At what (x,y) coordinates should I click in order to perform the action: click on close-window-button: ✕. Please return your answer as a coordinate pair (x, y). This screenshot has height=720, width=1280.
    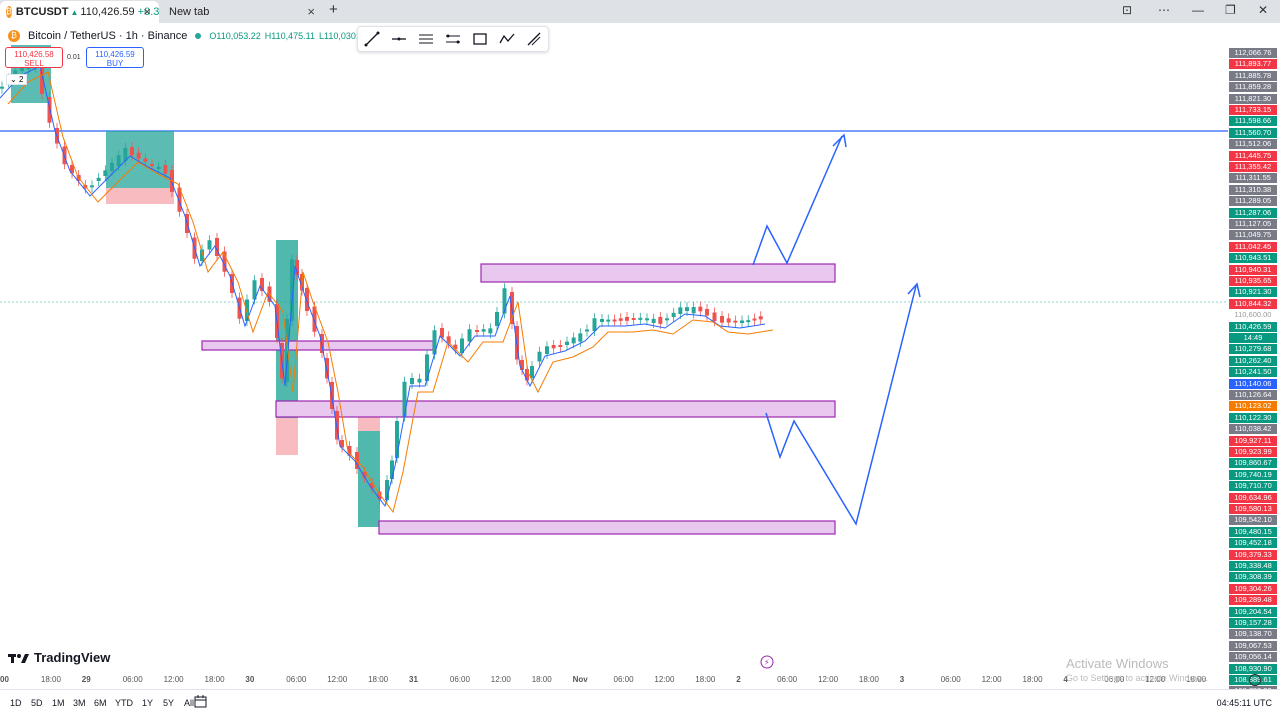
    Looking at the image, I should click on (1263, 10).